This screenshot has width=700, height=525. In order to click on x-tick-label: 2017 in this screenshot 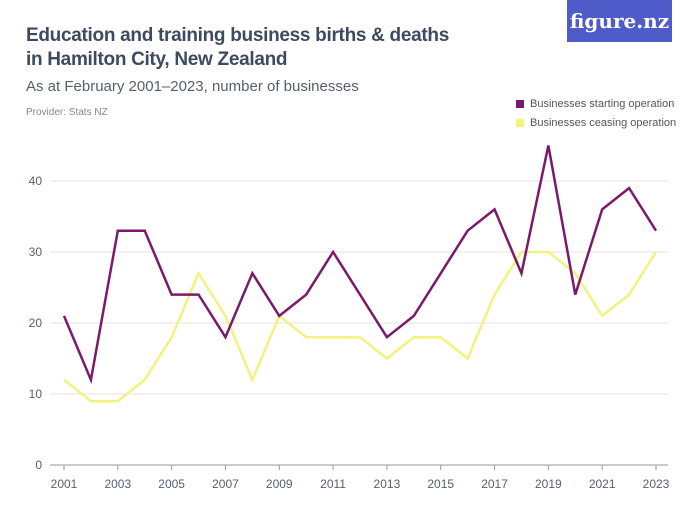, I will do `click(494, 484)`.